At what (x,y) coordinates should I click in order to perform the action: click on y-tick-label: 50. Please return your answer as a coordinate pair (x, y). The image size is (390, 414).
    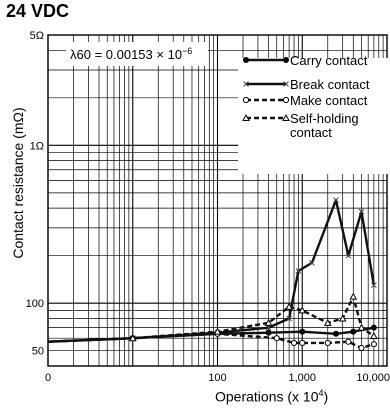
    Looking at the image, I should click on (38, 352).